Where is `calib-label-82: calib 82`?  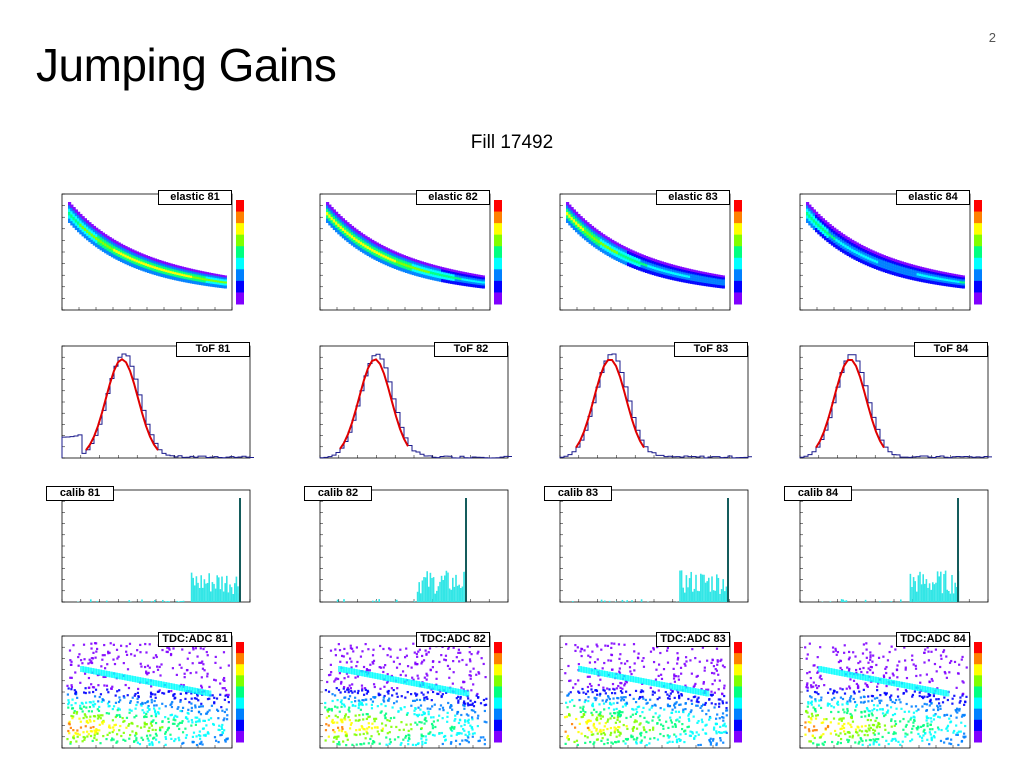
calib-label-82: calib 82 is located at coordinates (338, 493).